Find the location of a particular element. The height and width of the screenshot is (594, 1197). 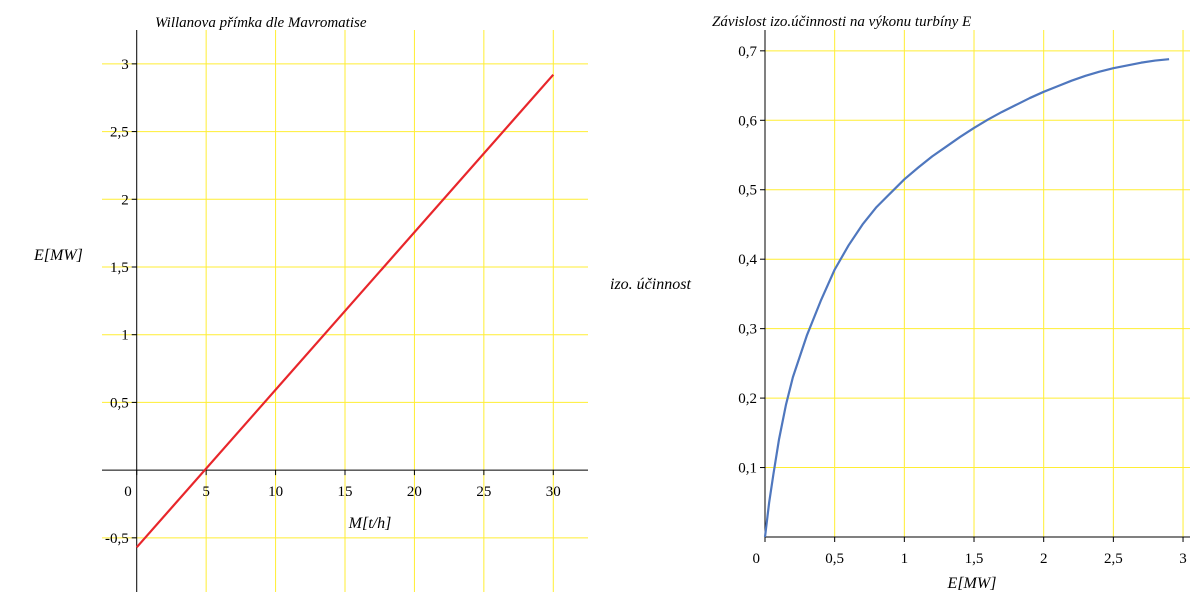

x-tick-label: 1,5 is located at coordinates (974, 559).